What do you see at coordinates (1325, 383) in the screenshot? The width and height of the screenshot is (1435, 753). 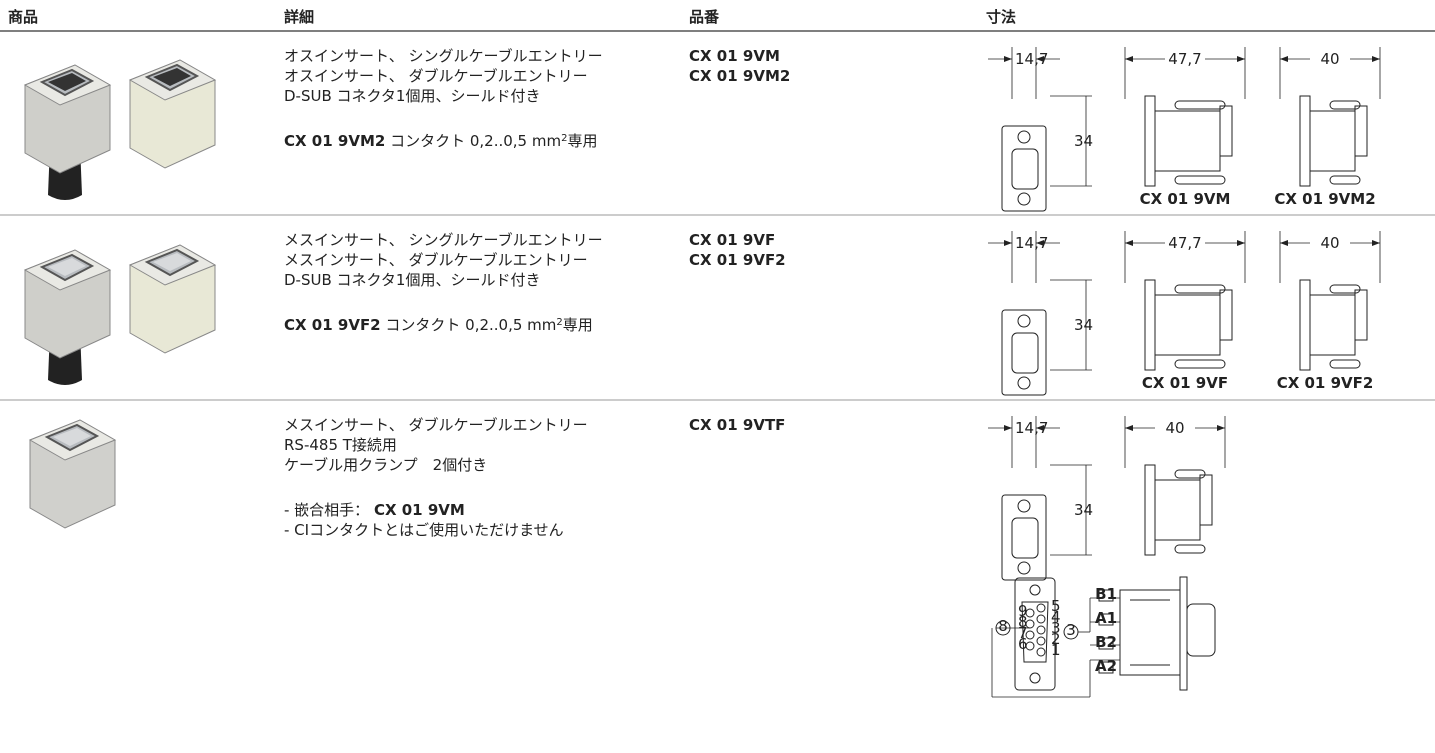 I see `view-caption: CX 01 9VF2` at bounding box center [1325, 383].